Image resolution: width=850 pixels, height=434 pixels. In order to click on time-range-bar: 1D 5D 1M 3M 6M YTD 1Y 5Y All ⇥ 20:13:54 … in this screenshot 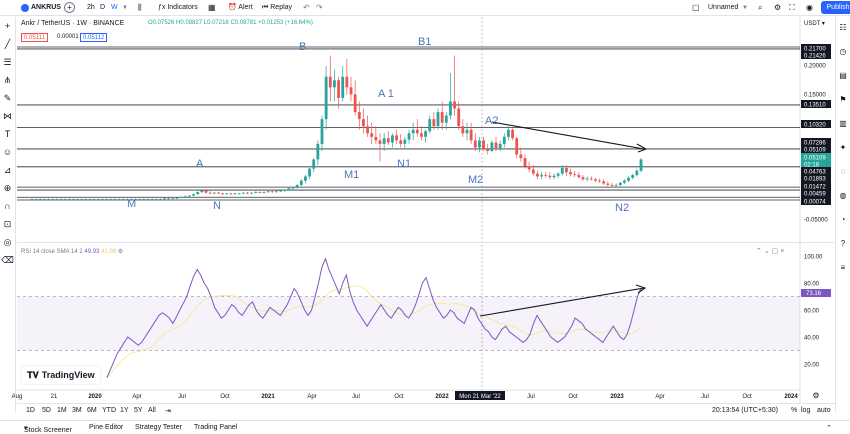, I will do `click(426, 411)`.